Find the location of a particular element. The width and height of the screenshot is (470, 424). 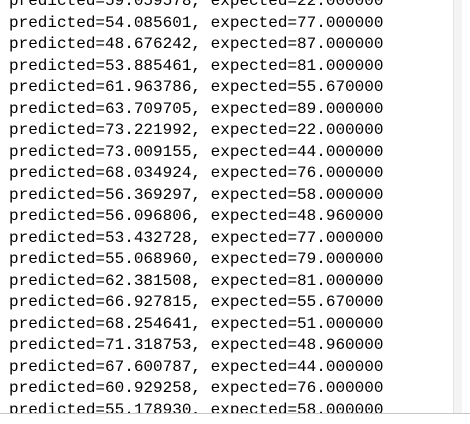

output-line: predicted=68.034924, expected=76.000000 is located at coordinates (196, 173).